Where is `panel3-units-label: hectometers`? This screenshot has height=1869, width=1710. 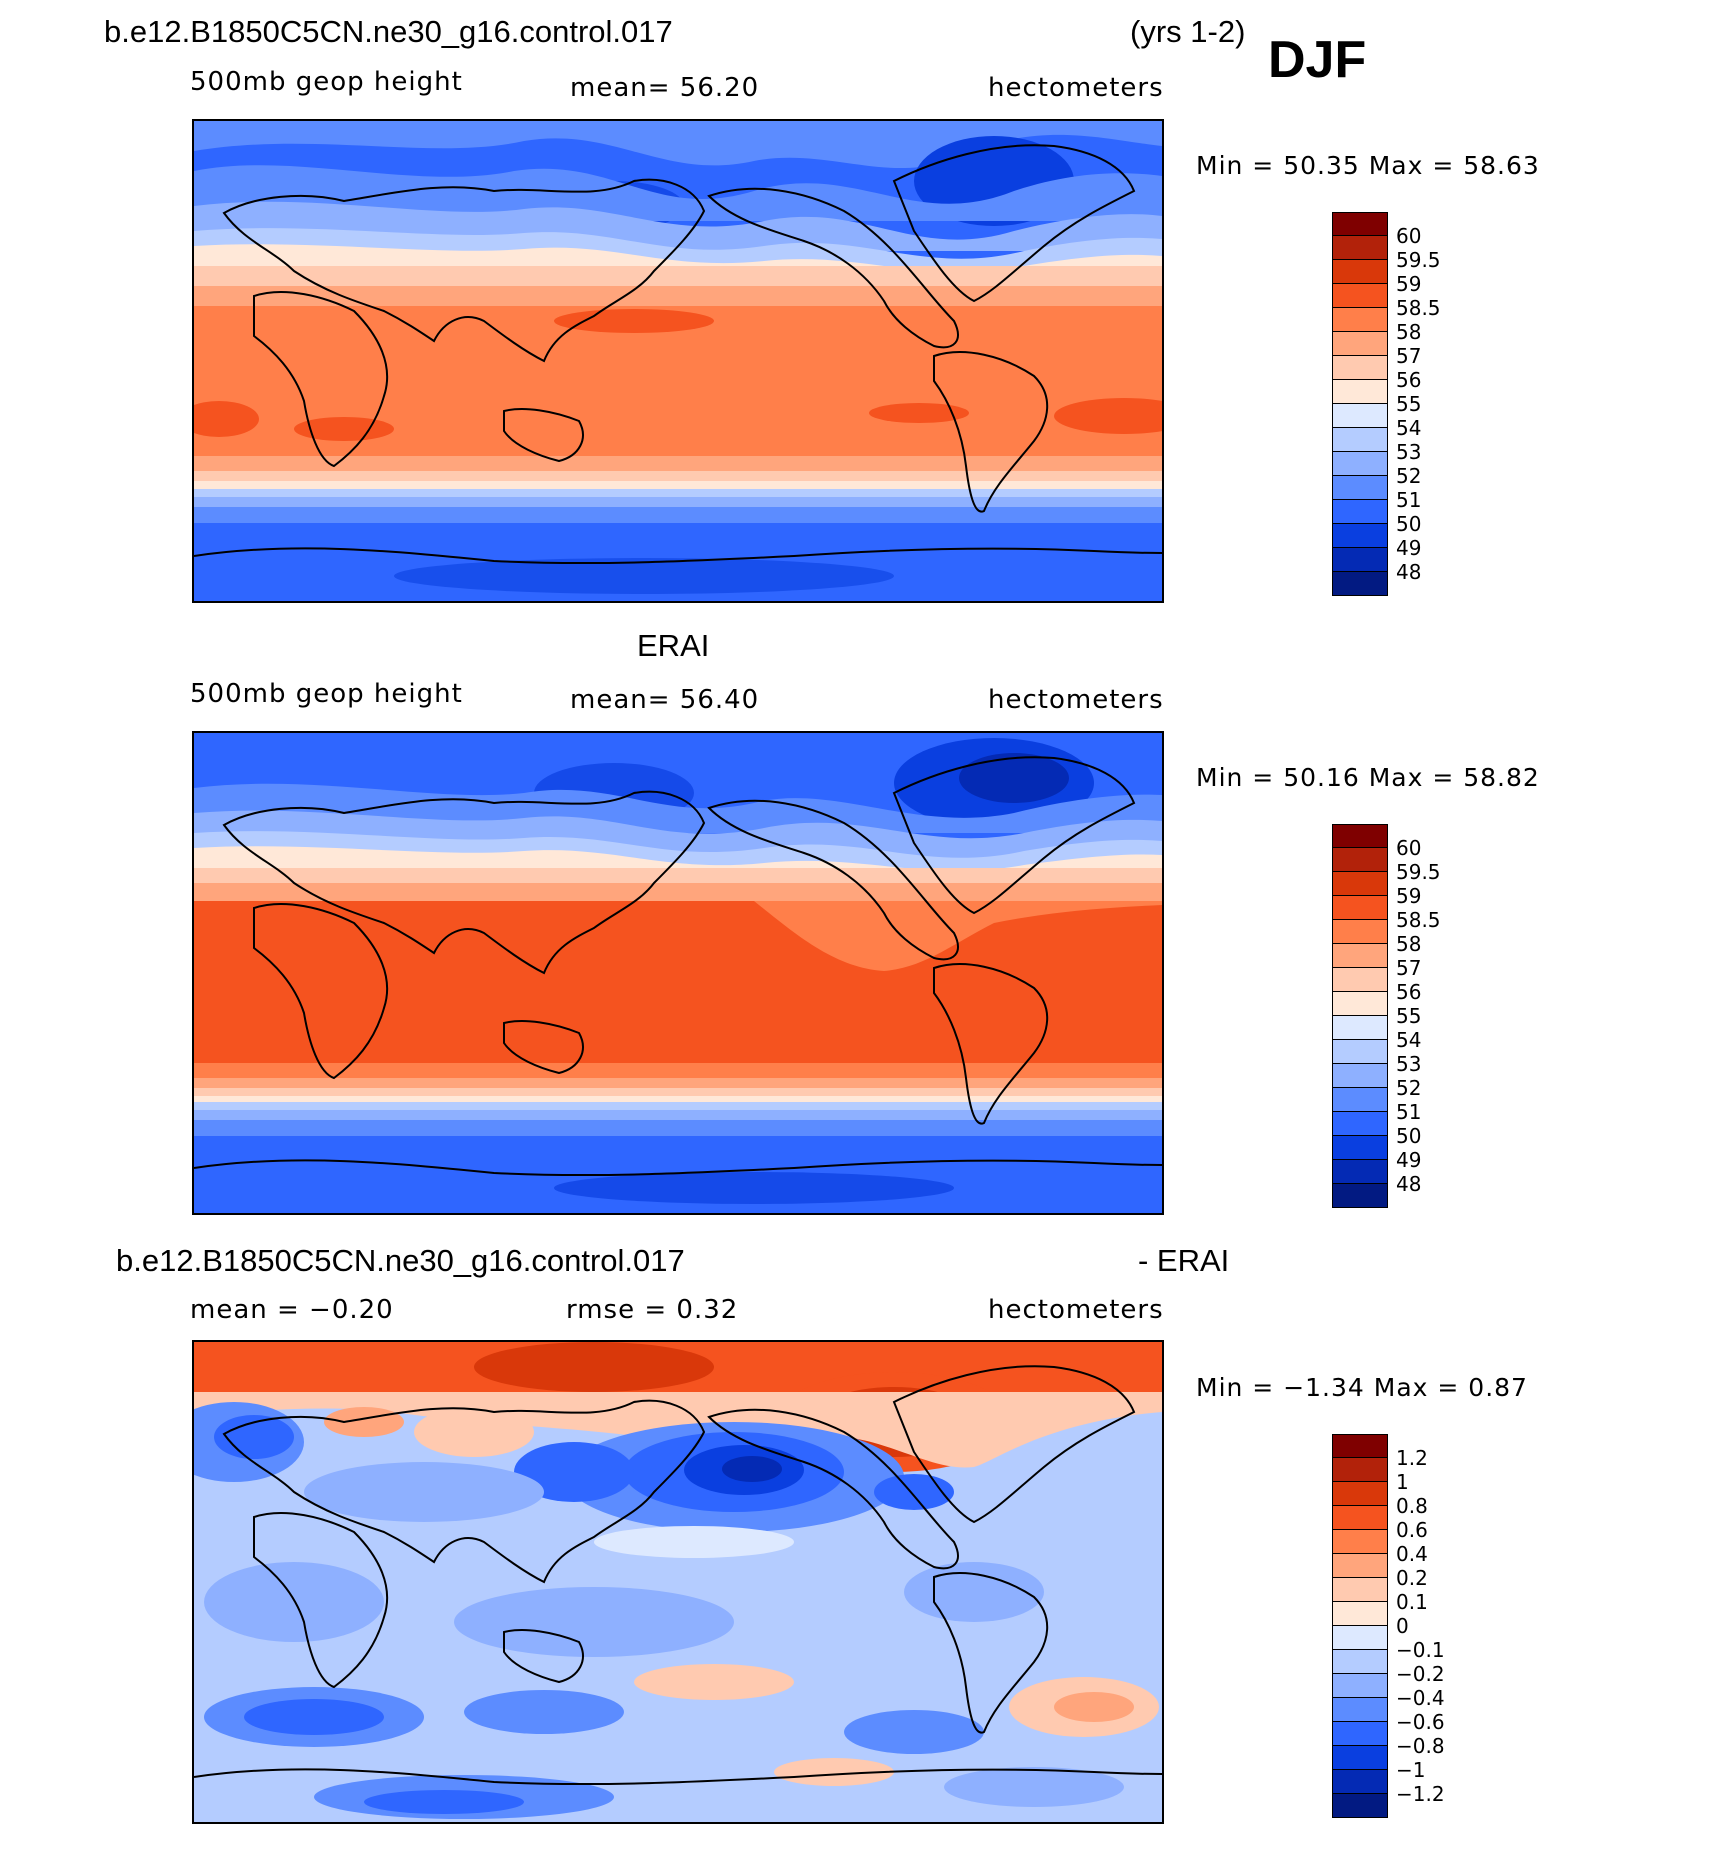 panel3-units-label: hectometers is located at coordinates (1076, 1310).